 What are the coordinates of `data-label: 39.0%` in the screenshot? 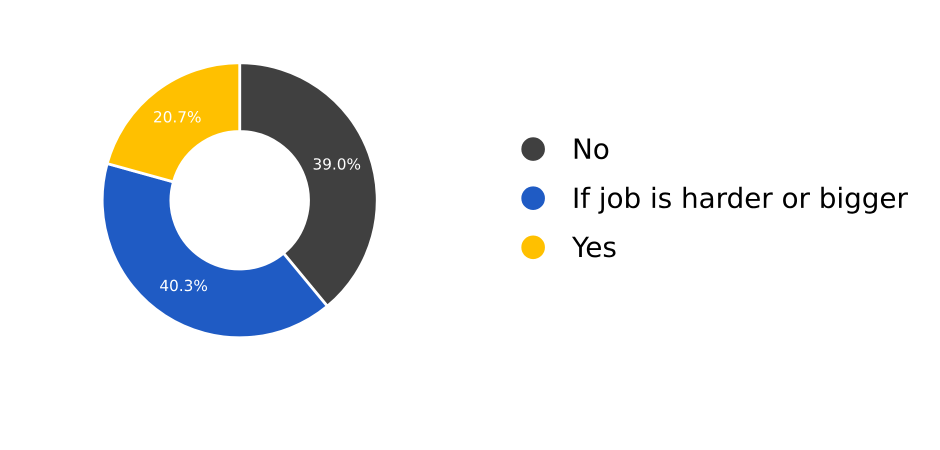 It's located at (337, 164).